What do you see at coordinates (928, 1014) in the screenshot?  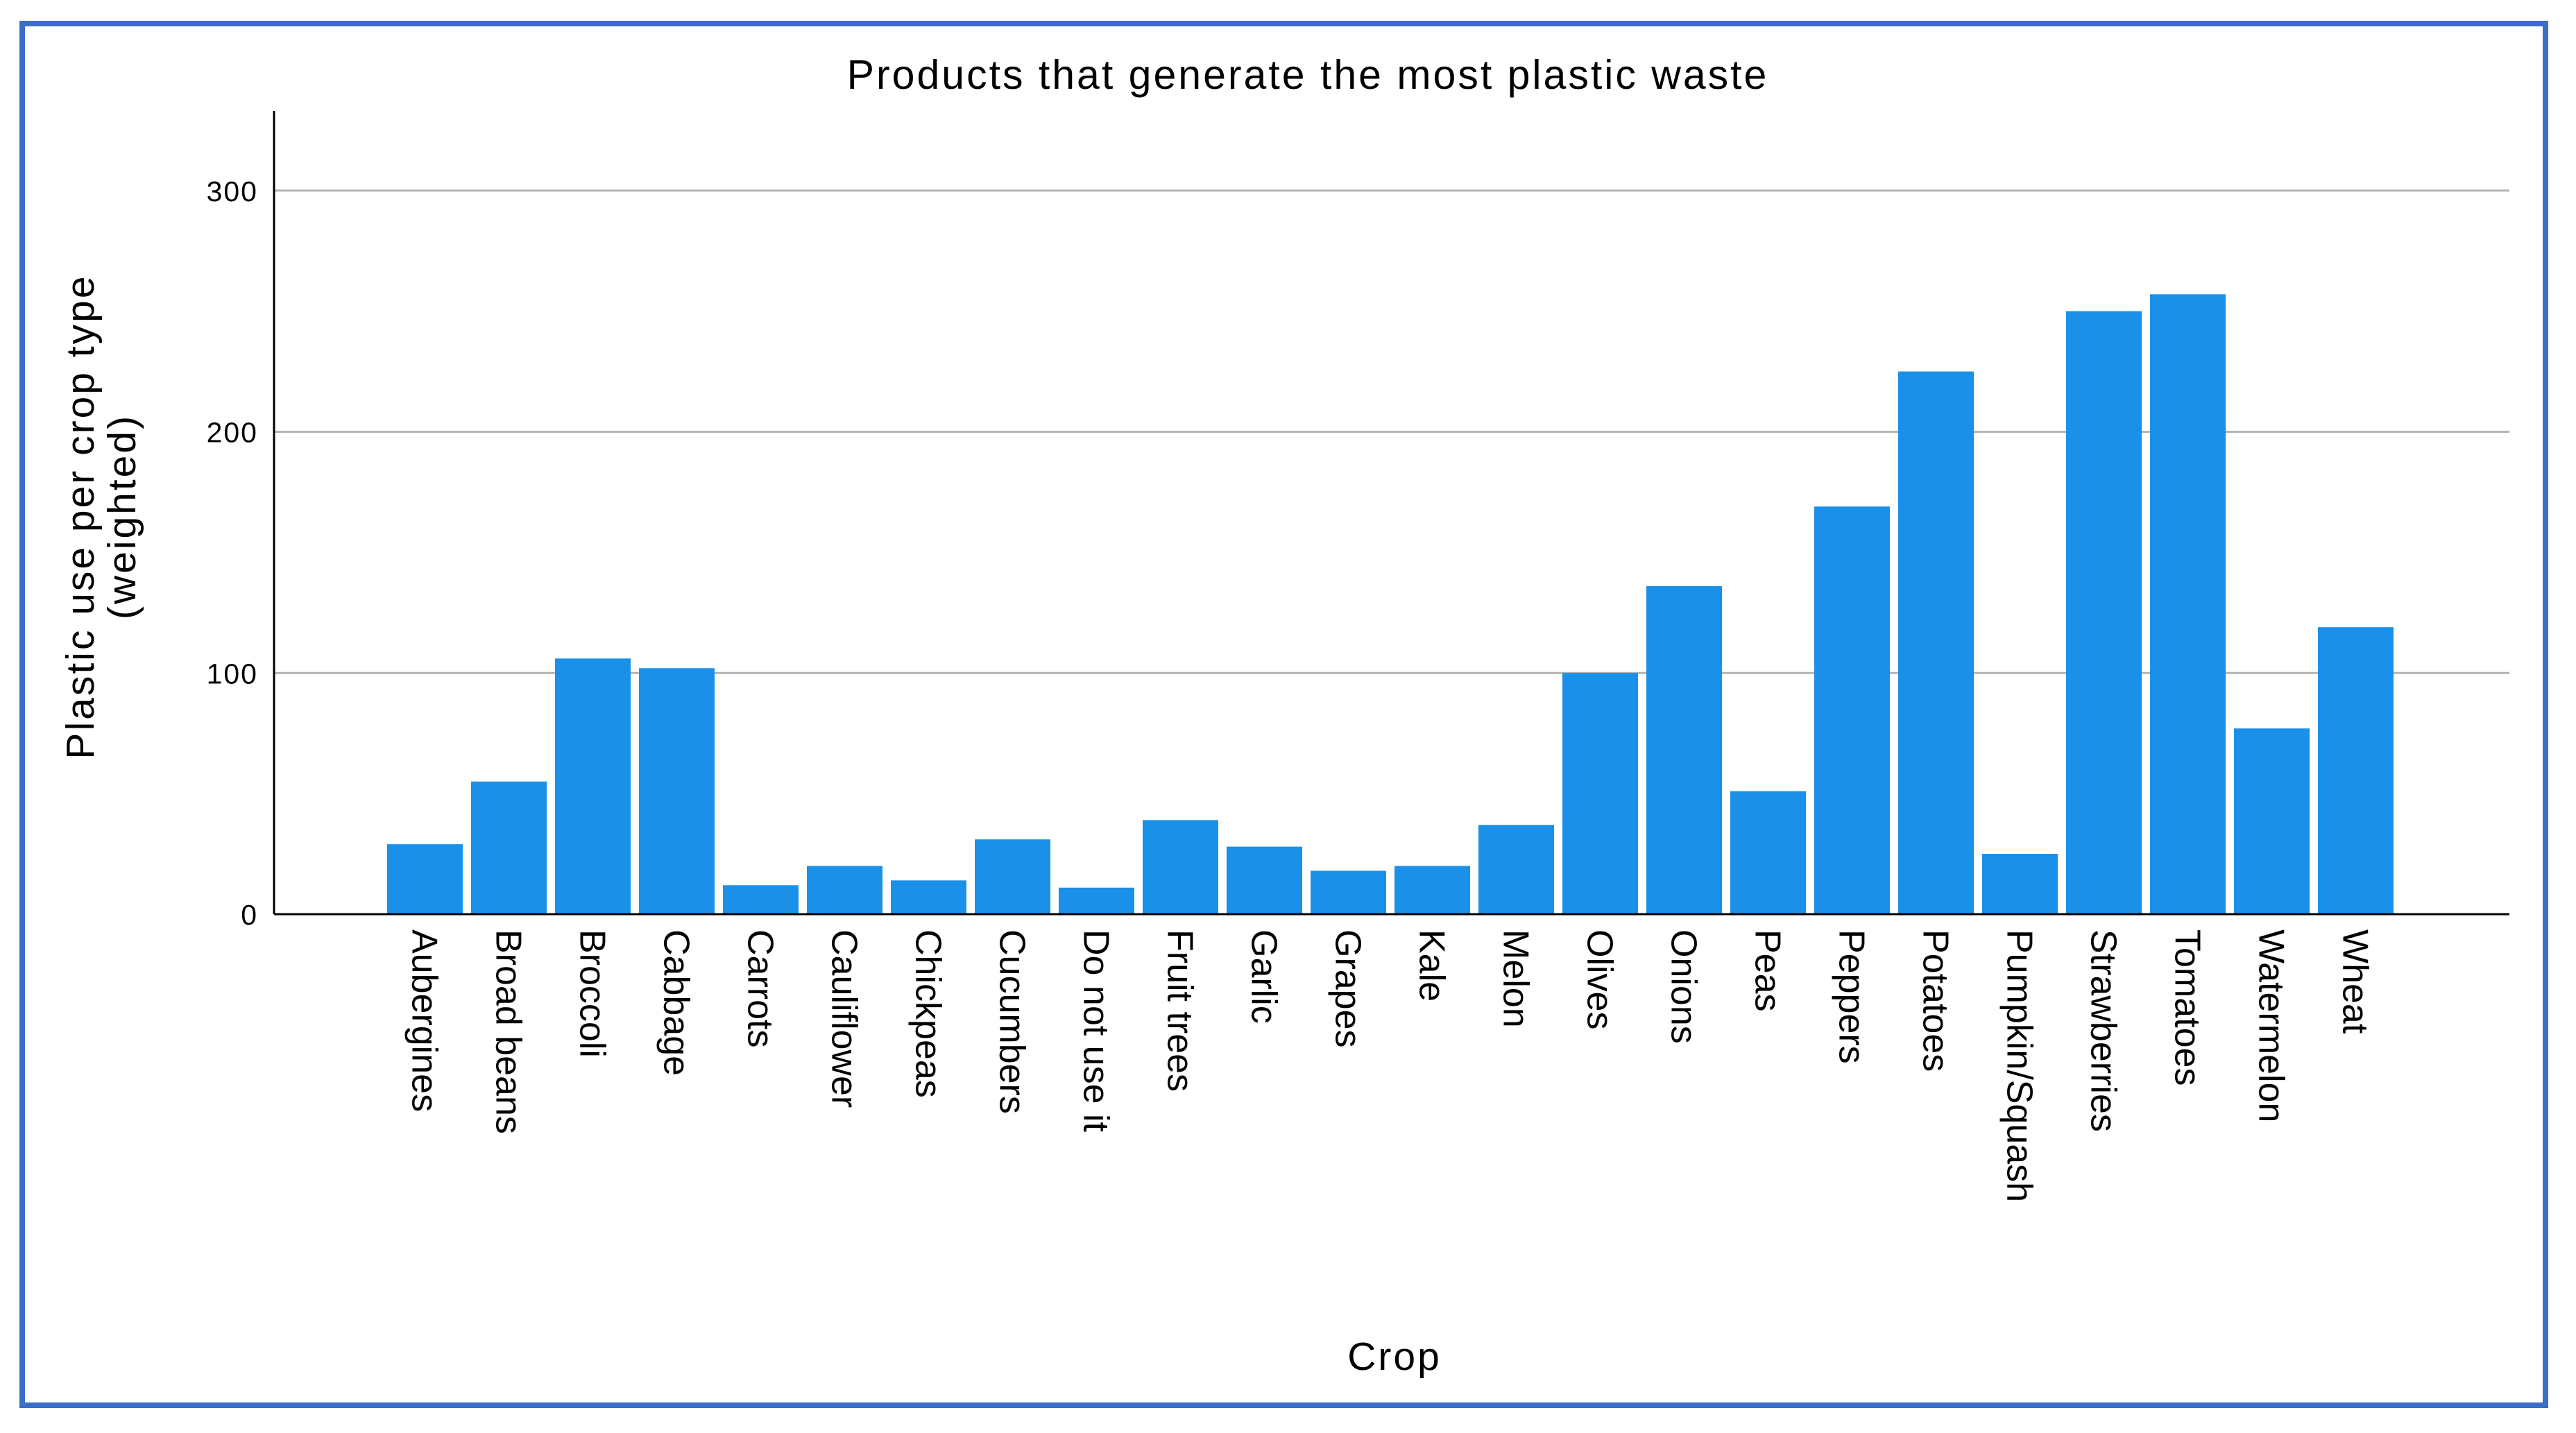 I see `x-tick-label: Chickpeas` at bounding box center [928, 1014].